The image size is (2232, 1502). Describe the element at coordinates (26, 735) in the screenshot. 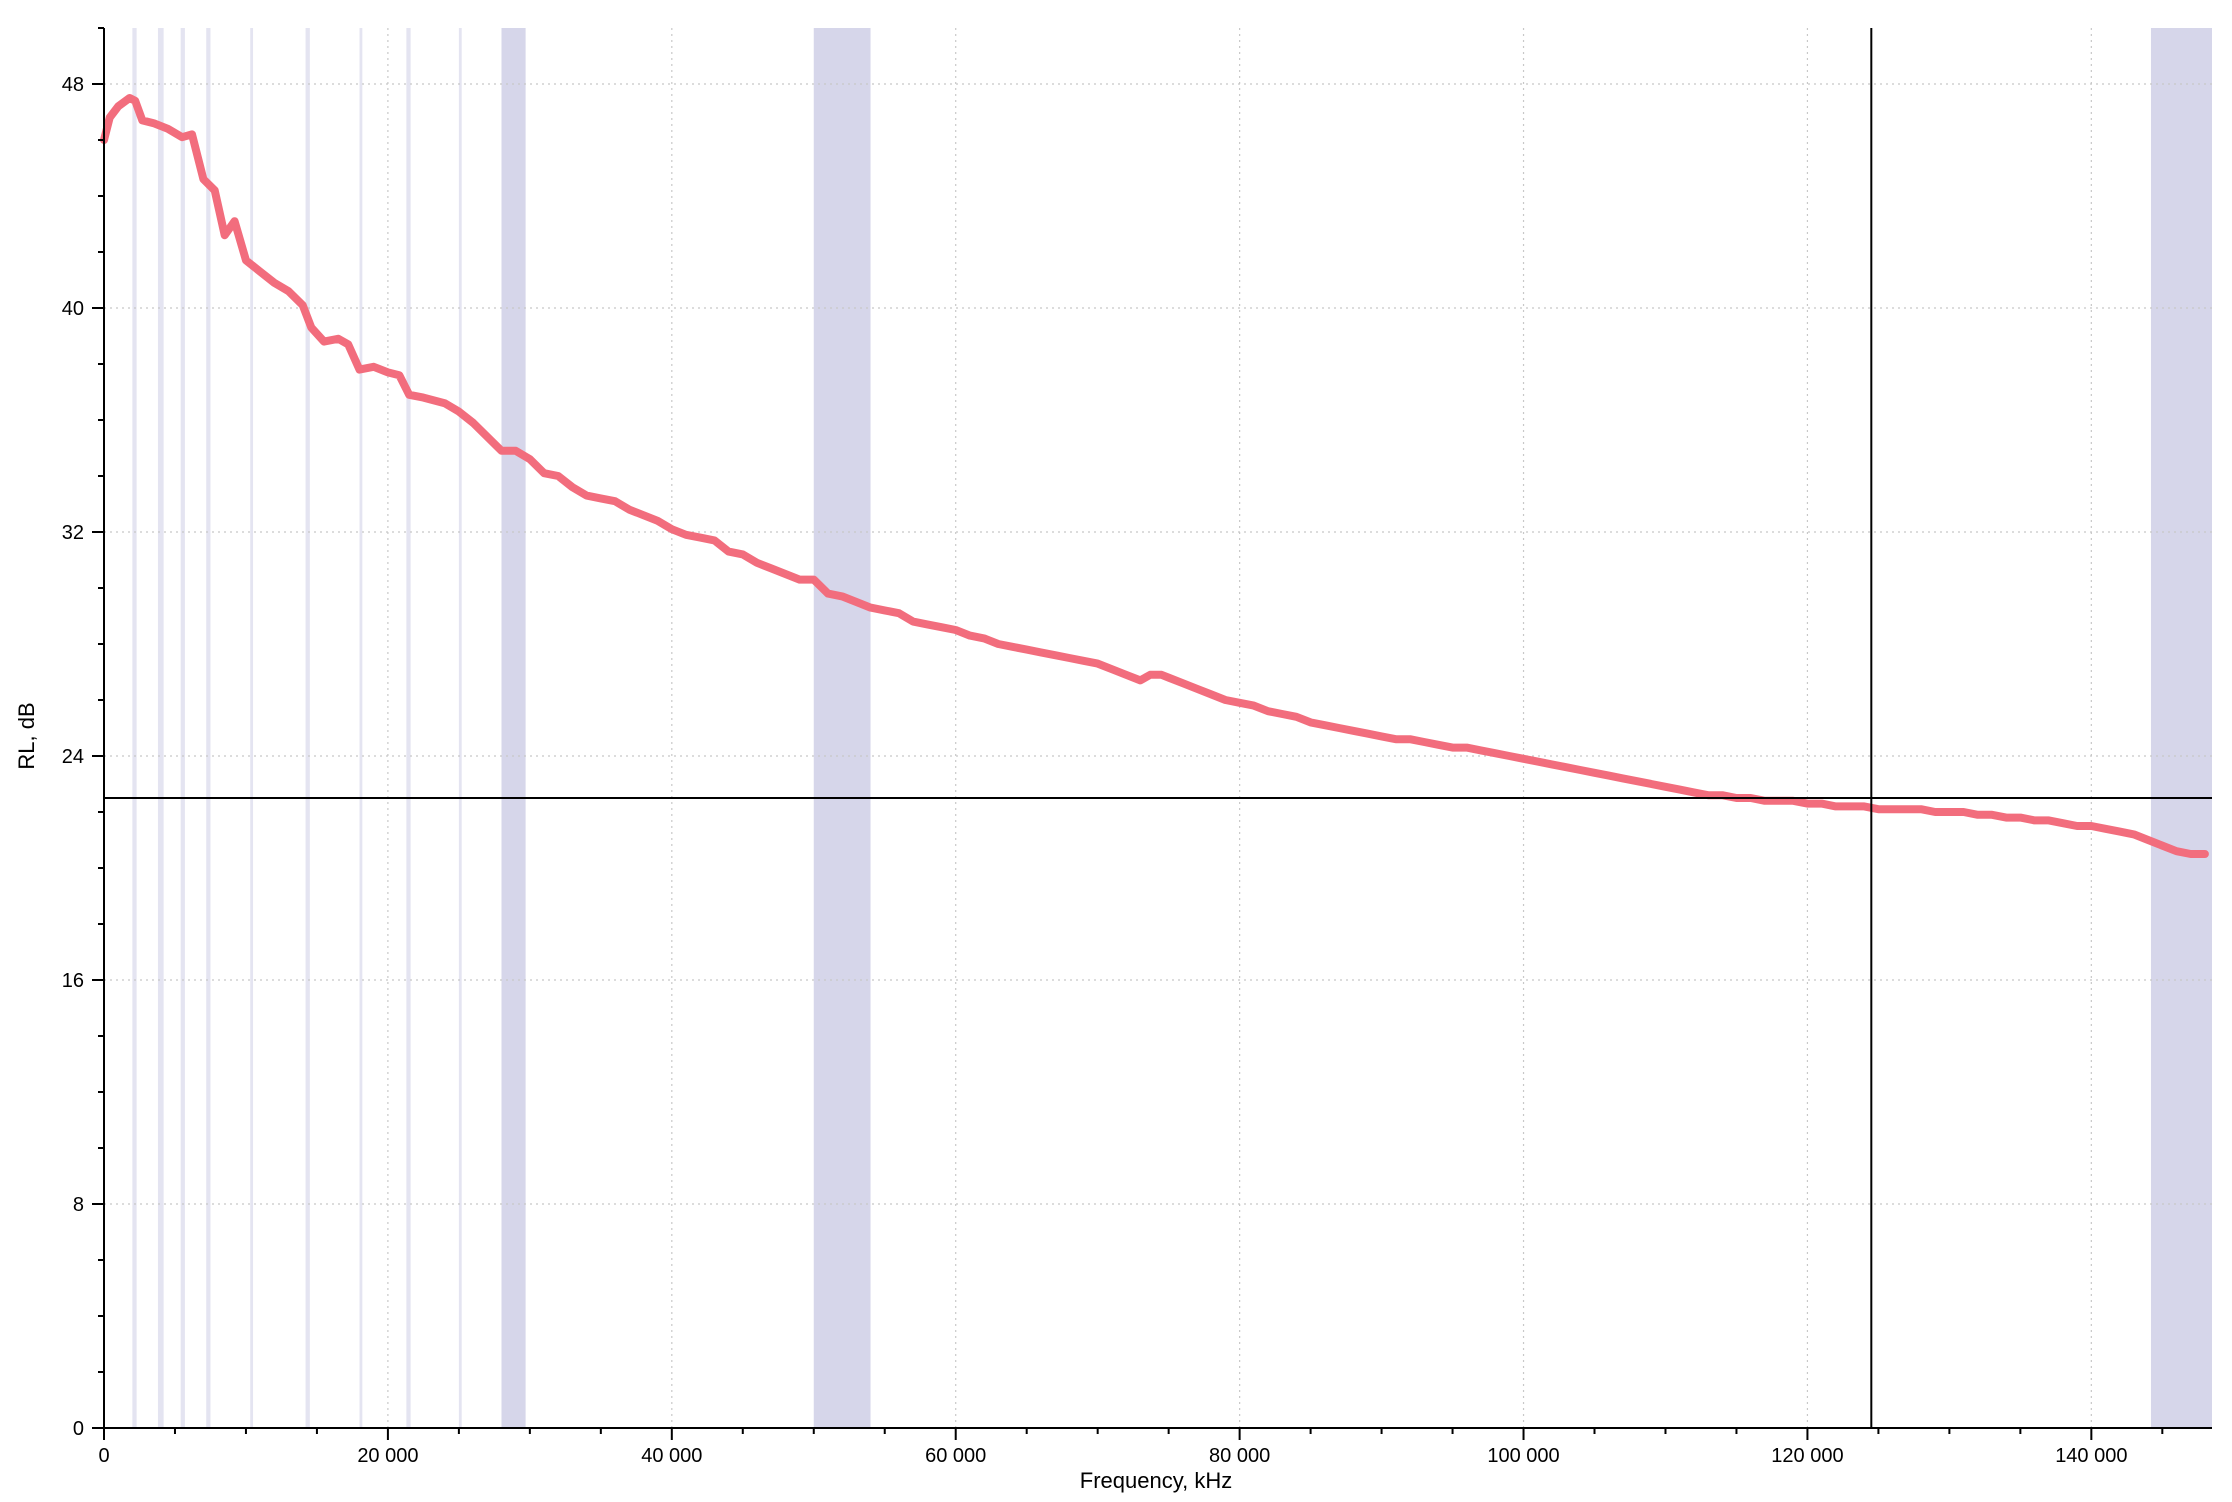

I see `y-axis-title: RL, dB` at that location.